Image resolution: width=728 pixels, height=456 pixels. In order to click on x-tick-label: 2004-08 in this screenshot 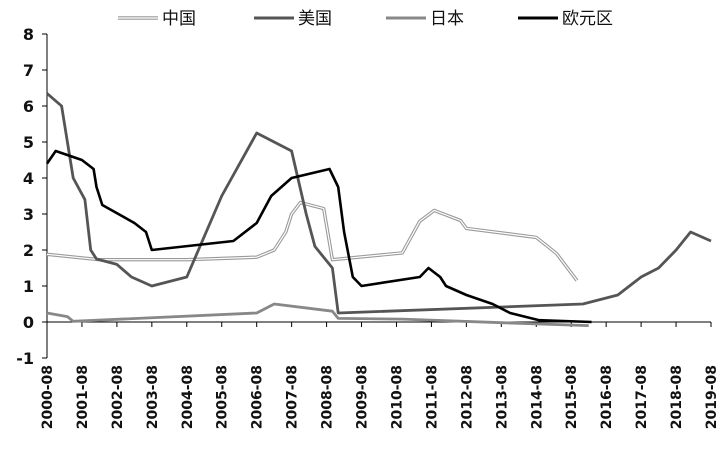, I will do `click(188, 397)`.